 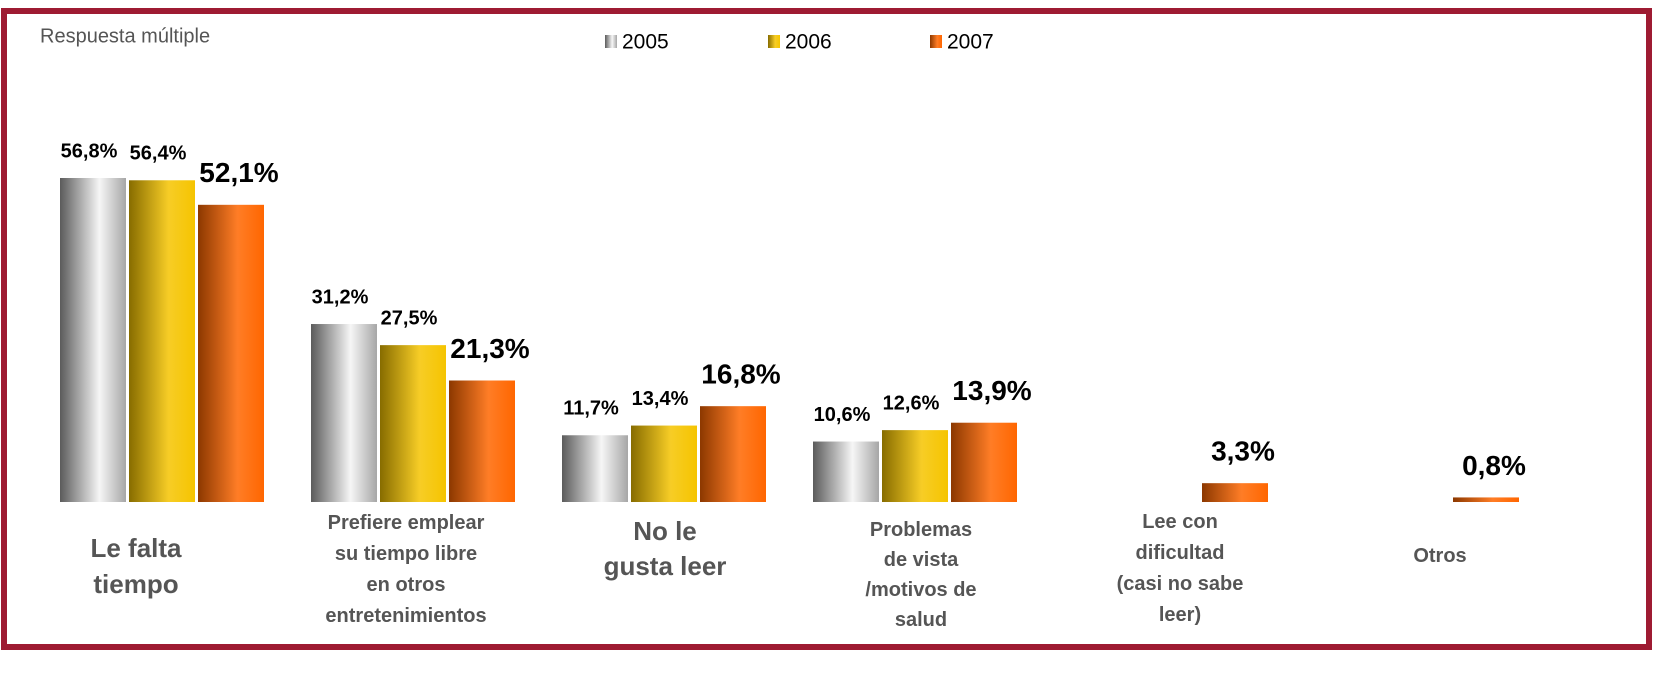 What do you see at coordinates (125, 36) in the screenshot?
I see `subtitle: Respuesta múltiple` at bounding box center [125, 36].